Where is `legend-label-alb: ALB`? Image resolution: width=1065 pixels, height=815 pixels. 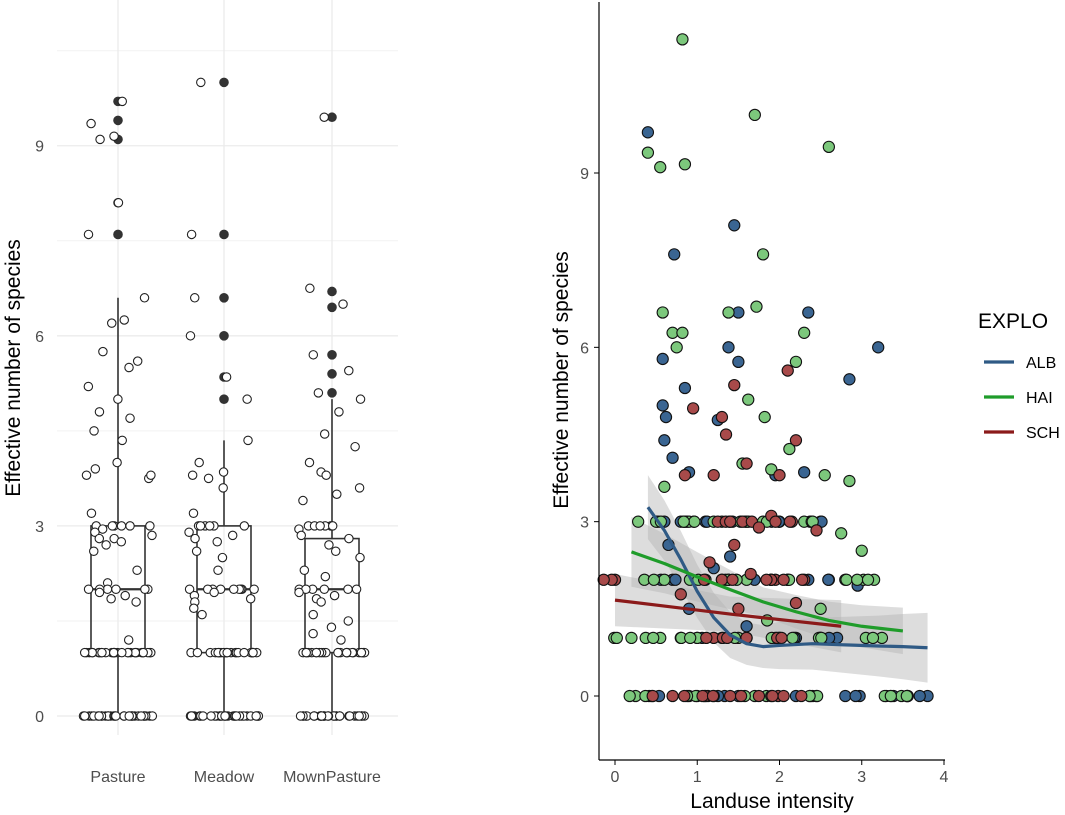 legend-label-alb: ALB is located at coordinates (1041, 363).